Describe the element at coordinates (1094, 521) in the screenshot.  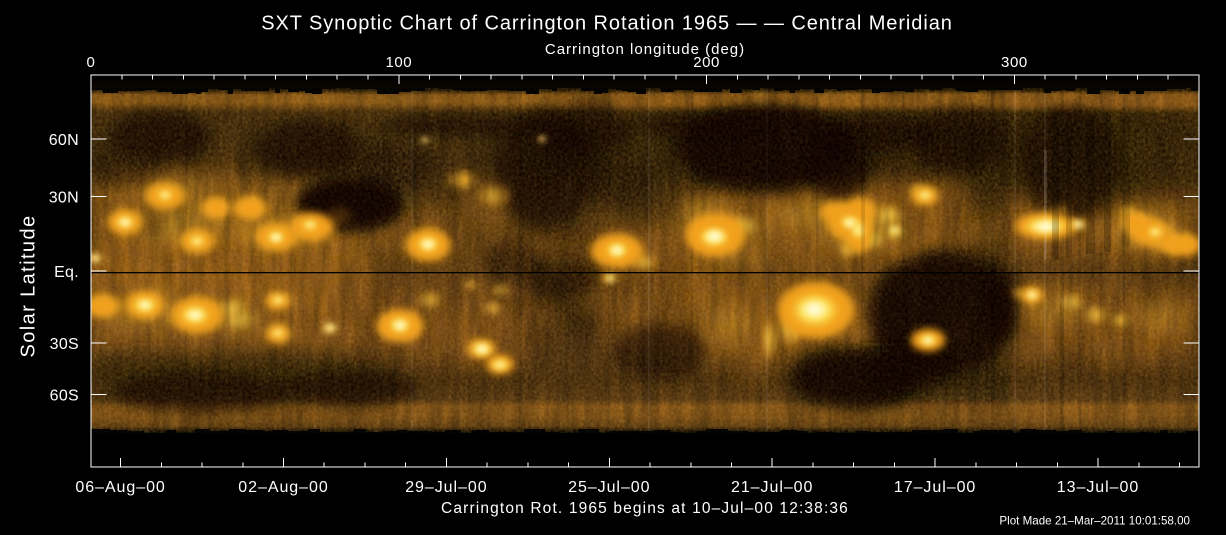
I see `svg-text:Plot Made 21–Mar–2011 10:01:58: Plot Made 21–Mar–2011 10:01:58.00` at that location.